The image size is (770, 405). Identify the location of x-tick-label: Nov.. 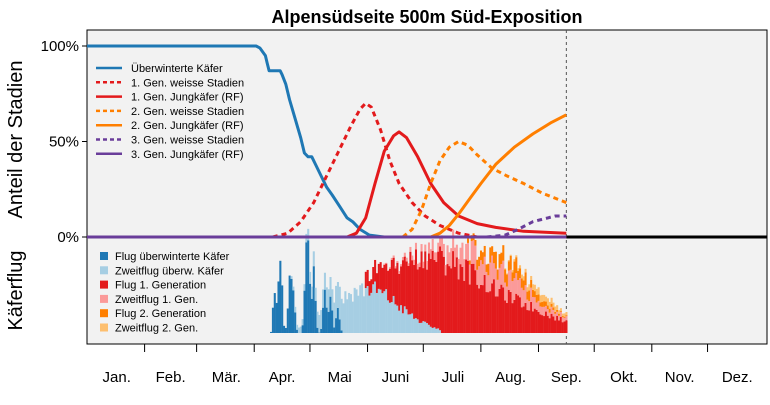
(680, 377).